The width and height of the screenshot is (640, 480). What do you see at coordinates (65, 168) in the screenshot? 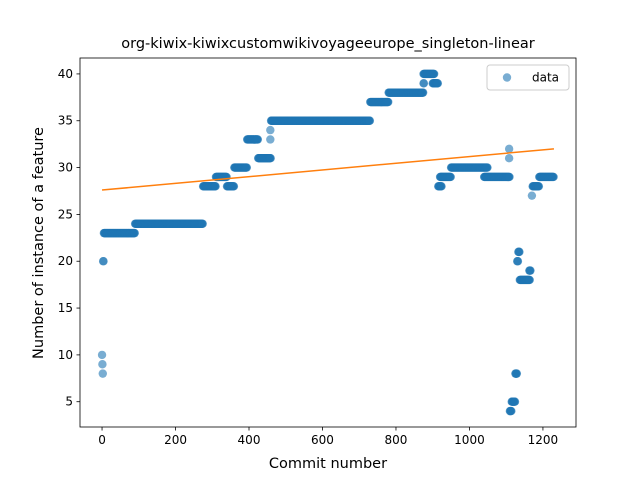
I see `y-tick-label: 30` at bounding box center [65, 168].